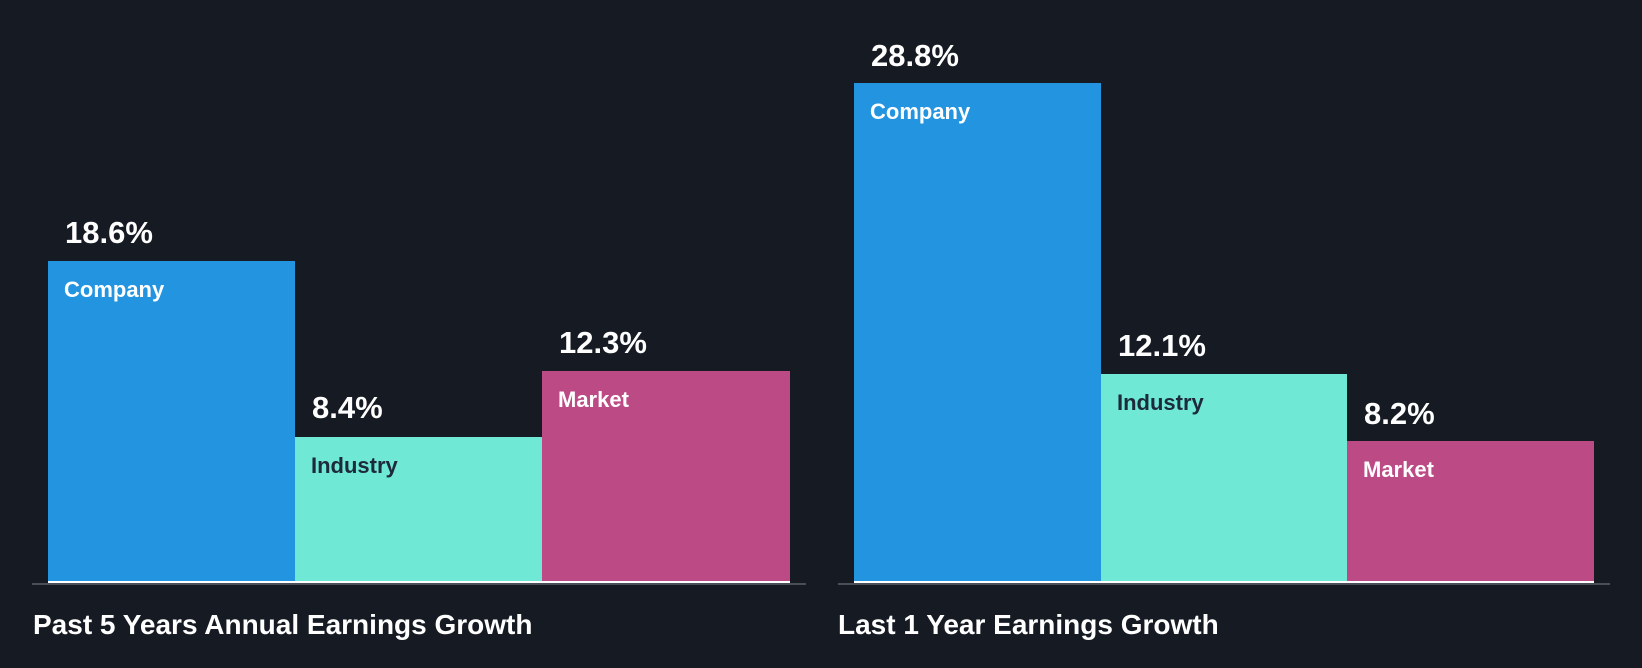 This screenshot has width=1642, height=668. Describe the element at coordinates (603, 342) in the screenshot. I see `value-market: 12.3%` at that location.